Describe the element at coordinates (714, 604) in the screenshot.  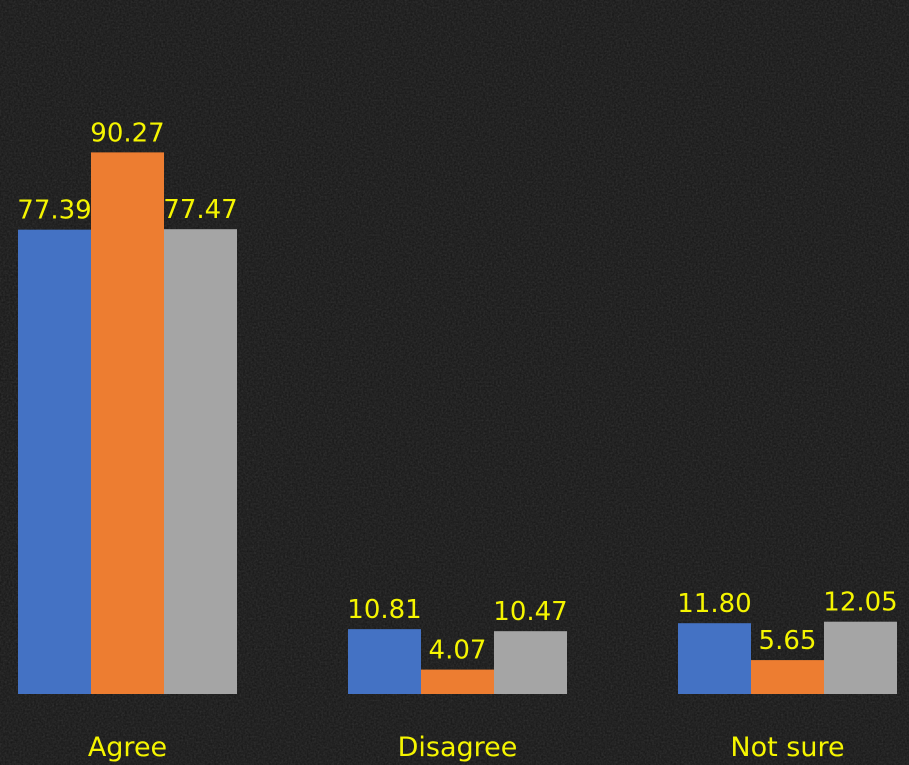
I see `data-label-not-sure-series-1: 11.80` at that location.